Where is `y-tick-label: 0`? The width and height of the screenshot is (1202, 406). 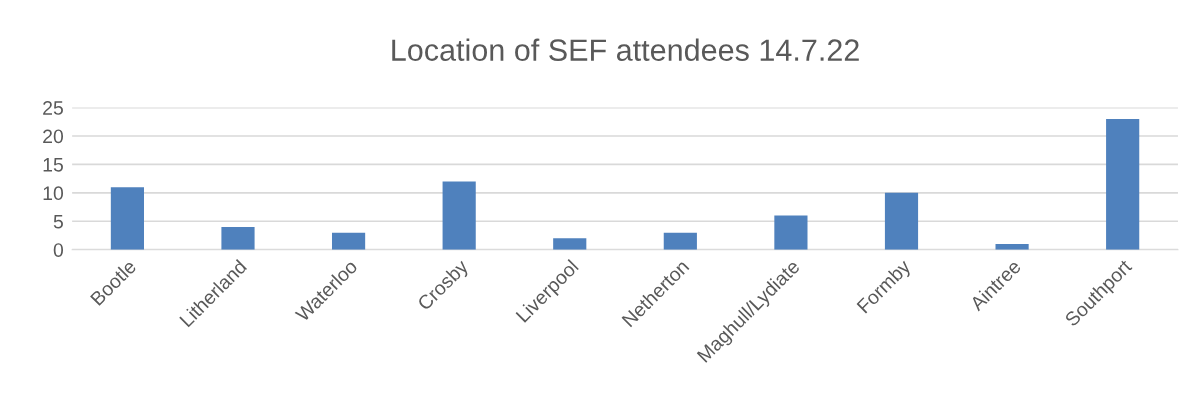
y-tick-label: 0 is located at coordinates (58, 250).